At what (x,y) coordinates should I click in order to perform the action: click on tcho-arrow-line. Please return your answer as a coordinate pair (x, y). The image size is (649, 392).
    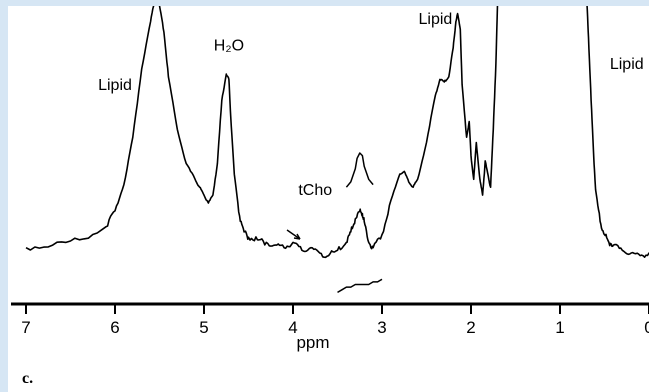
    Looking at the image, I should click on (293, 234).